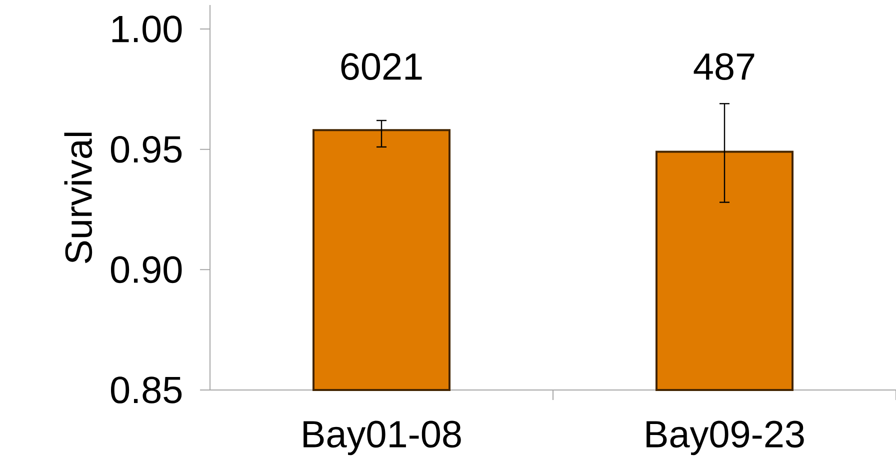 Image resolution: width=896 pixels, height=476 pixels. What do you see at coordinates (725, 438) in the screenshot?
I see `x-tick-label: Bay09-23` at bounding box center [725, 438].